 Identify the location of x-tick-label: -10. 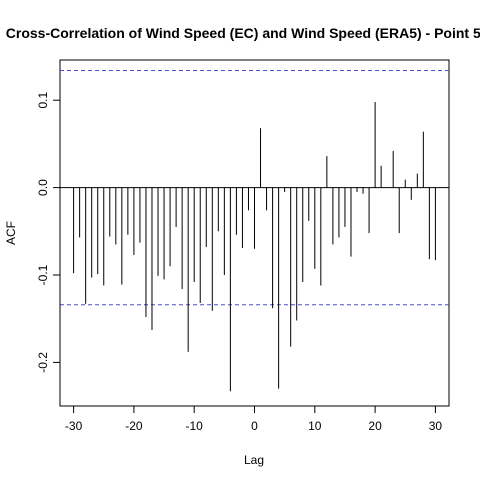
(195, 426).